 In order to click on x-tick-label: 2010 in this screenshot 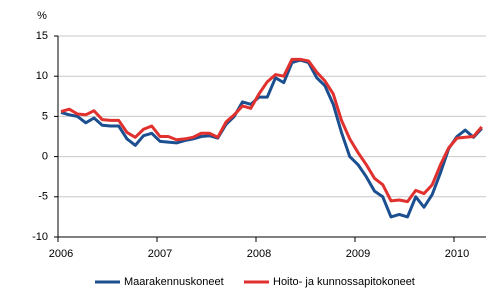, I will do `click(457, 254)`.